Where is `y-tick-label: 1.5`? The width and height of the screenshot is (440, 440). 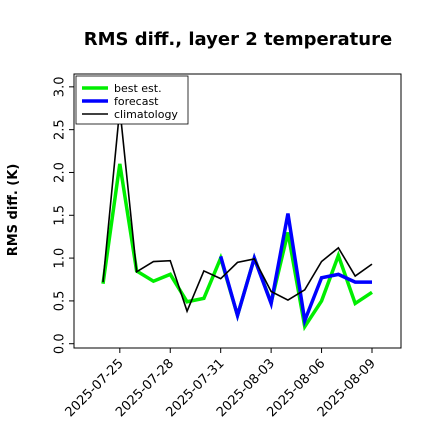
y-tick-label: 1.5 is located at coordinates (60, 215).